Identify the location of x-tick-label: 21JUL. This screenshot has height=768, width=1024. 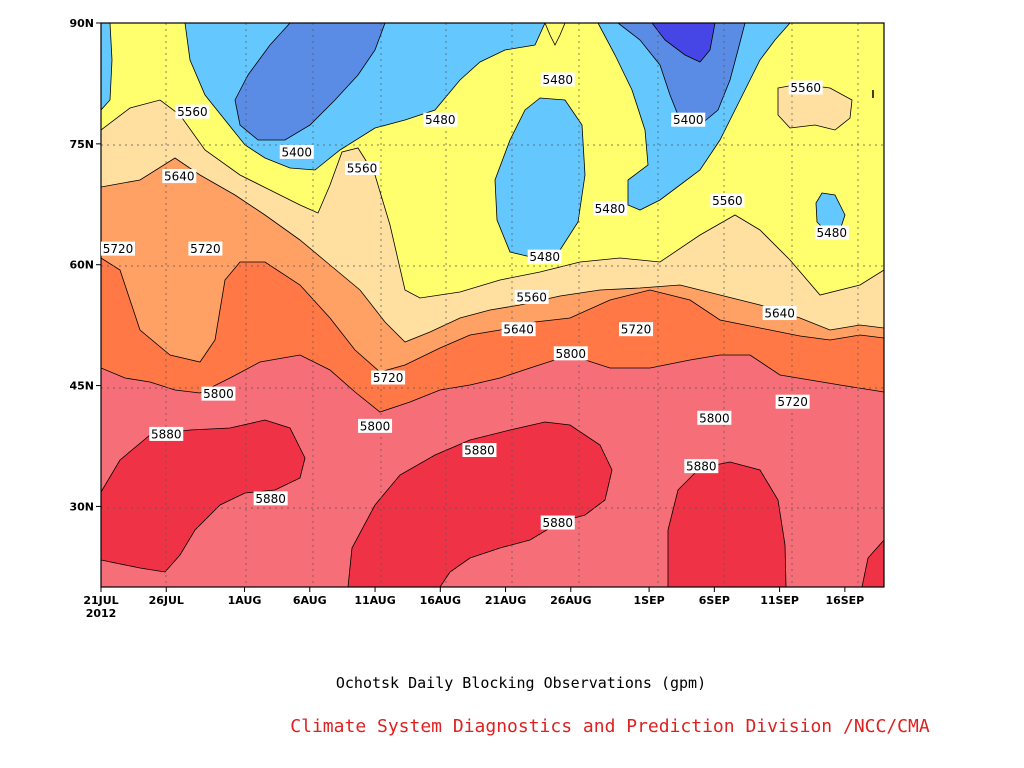
(100, 600).